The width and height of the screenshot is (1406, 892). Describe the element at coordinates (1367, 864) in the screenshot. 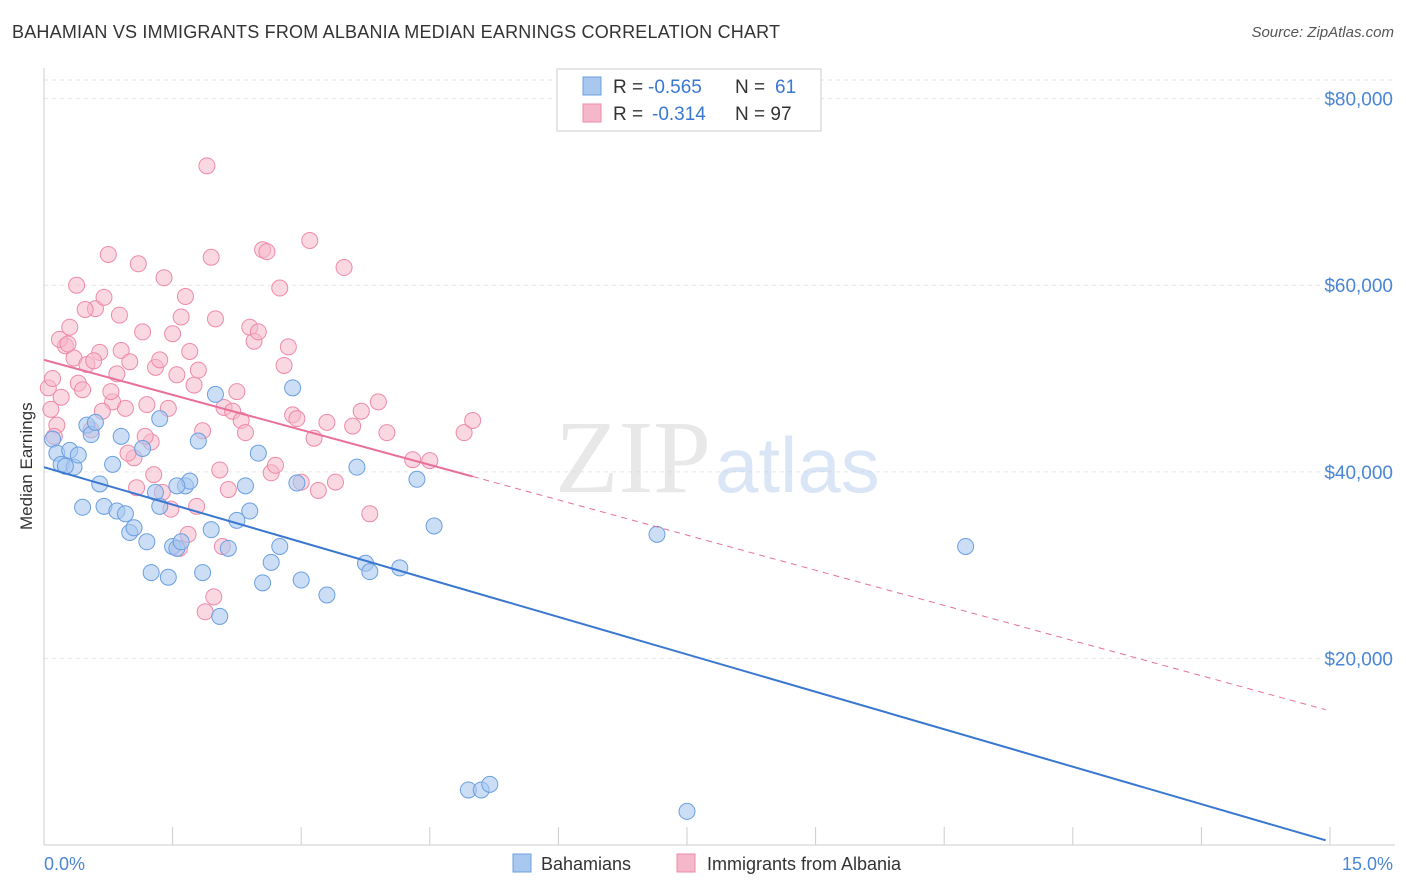

I see `x-tick-label: 15.0%` at that location.